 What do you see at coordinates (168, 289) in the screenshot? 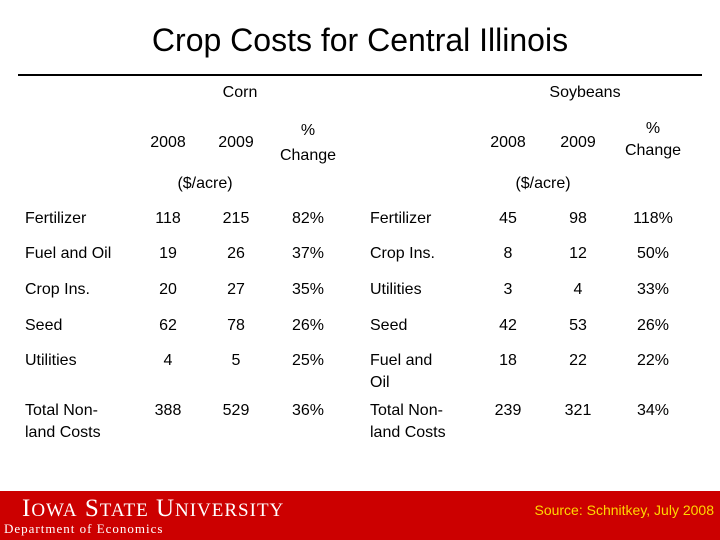
I see `corn-2008-value: 20` at bounding box center [168, 289].